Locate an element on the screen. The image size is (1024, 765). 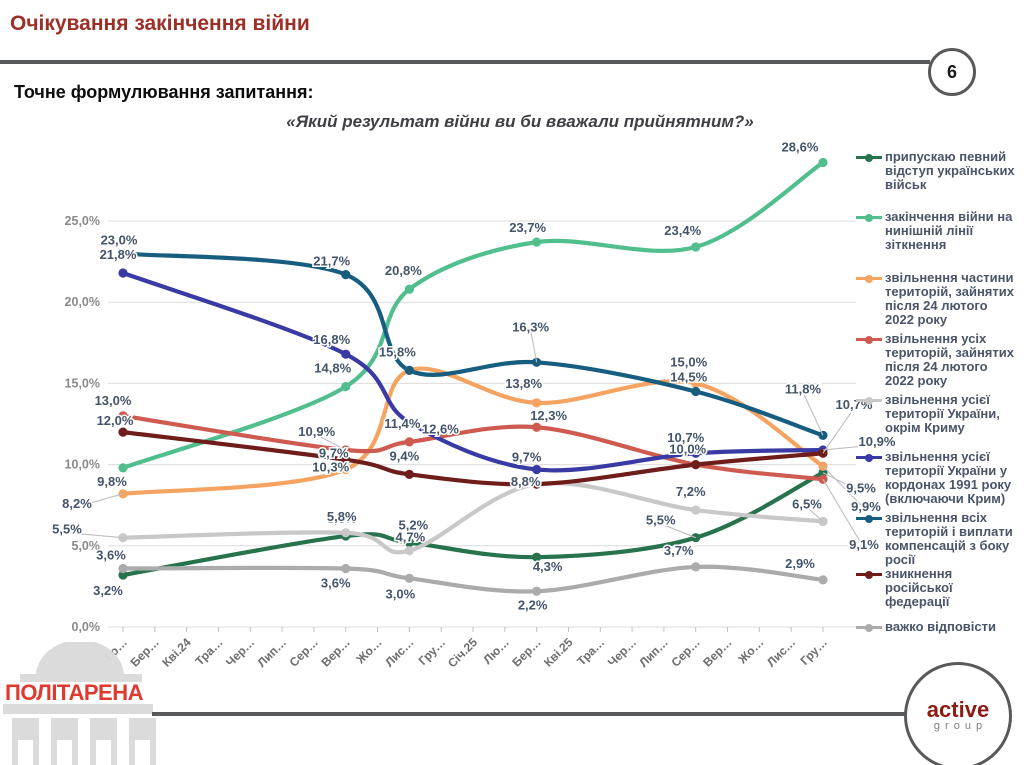
data-label: 13,0% is located at coordinates (113, 400).